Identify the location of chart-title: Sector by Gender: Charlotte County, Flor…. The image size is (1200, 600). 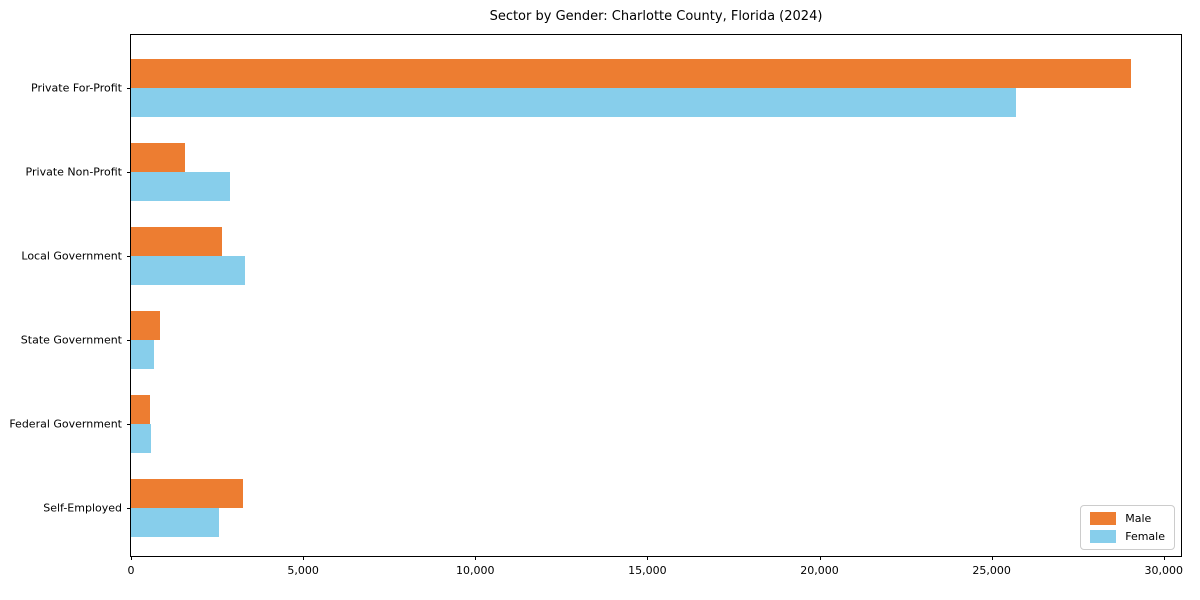
(656, 16).